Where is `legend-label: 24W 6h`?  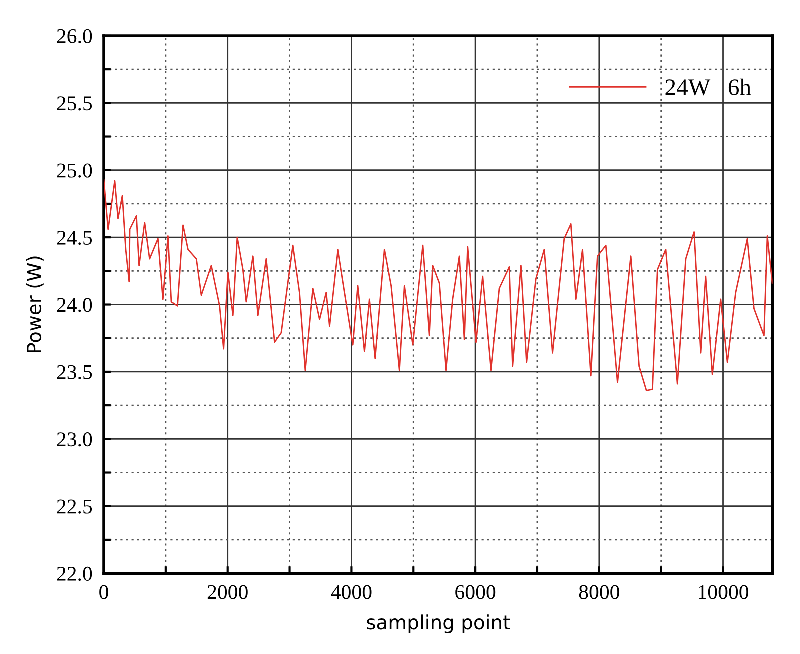
legend-label: 24W 6h is located at coordinates (709, 87).